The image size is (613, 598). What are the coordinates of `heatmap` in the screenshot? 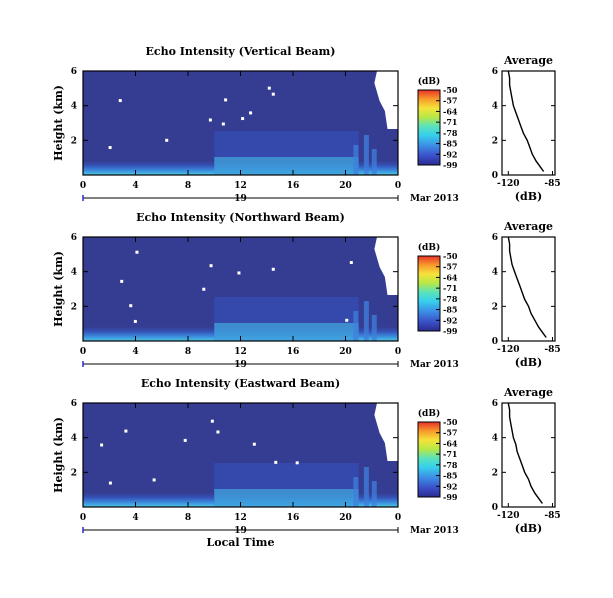 It's located at (240, 289).